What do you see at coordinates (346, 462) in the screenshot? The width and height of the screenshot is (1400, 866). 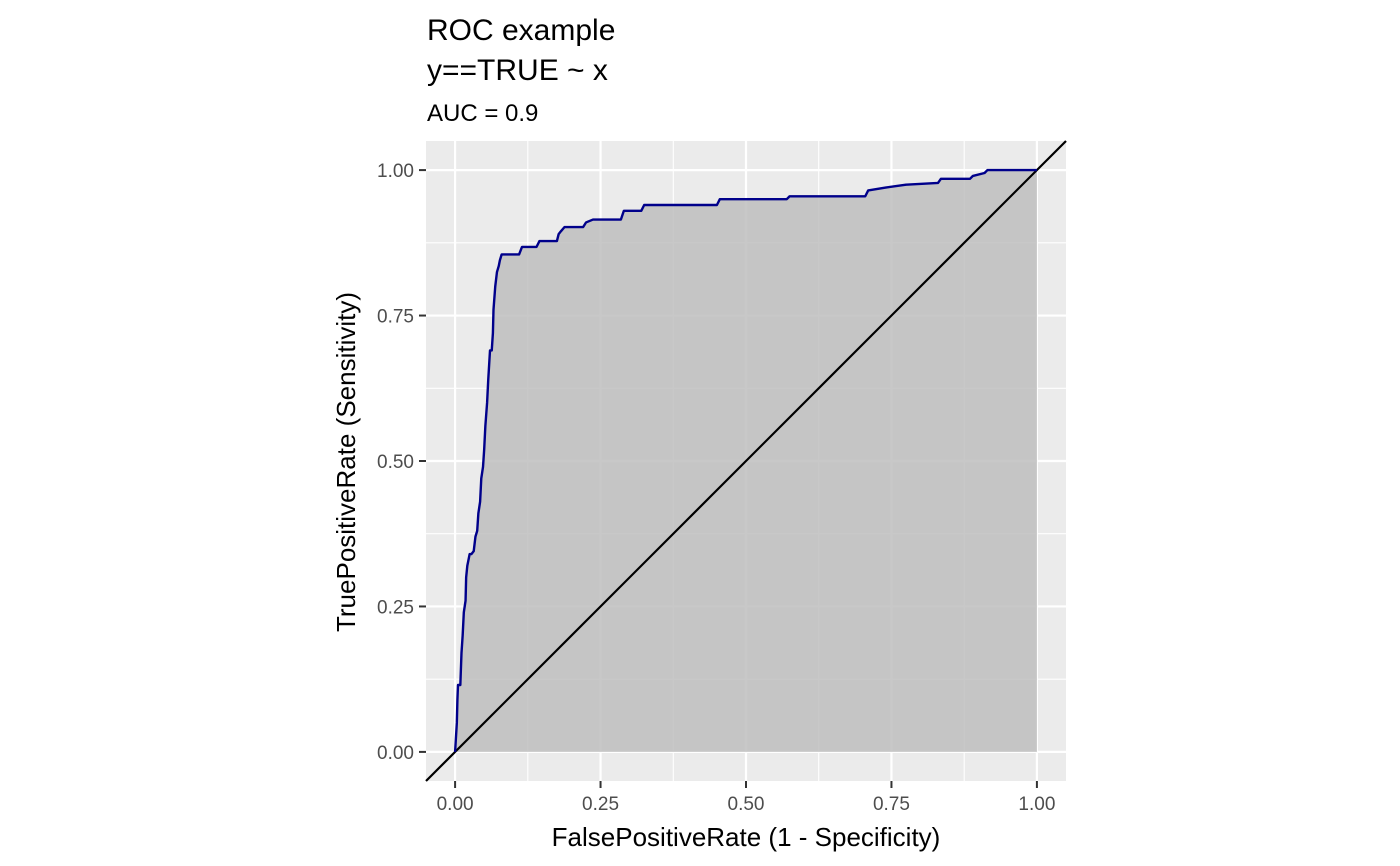 I see `y-axis-label: TruePositiveRate (Sensitivity)` at bounding box center [346, 462].